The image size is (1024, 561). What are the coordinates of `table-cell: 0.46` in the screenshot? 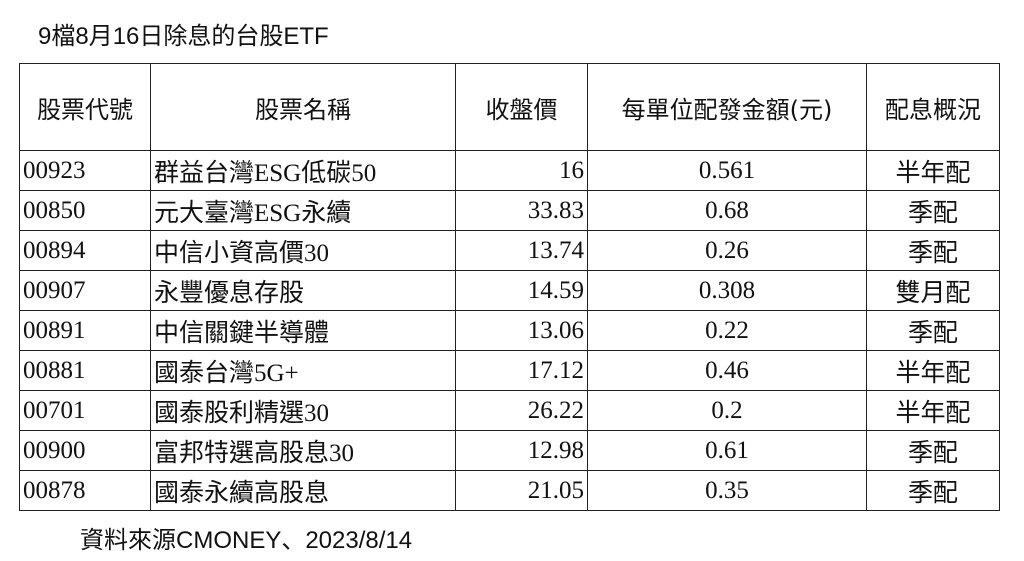 It's located at (727, 370).